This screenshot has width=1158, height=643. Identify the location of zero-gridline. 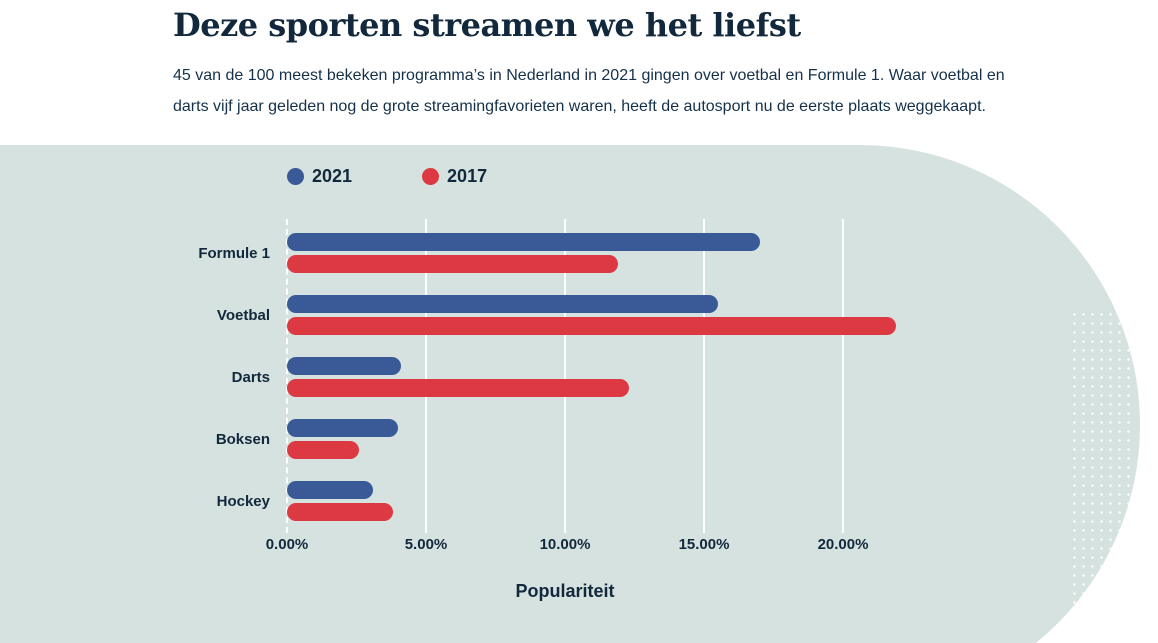
(287, 376).